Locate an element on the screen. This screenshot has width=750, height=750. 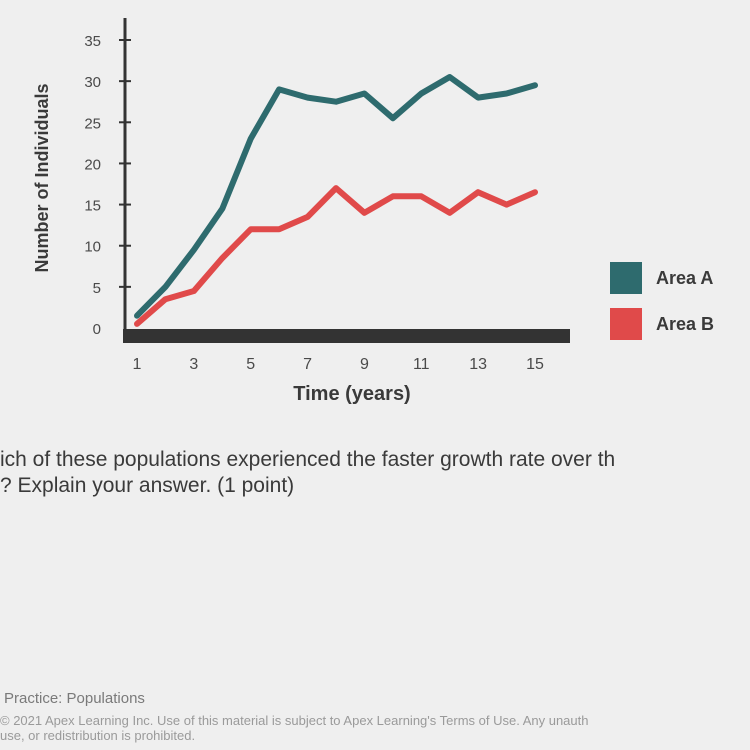
x-tick-label: 9 is located at coordinates (364, 364).